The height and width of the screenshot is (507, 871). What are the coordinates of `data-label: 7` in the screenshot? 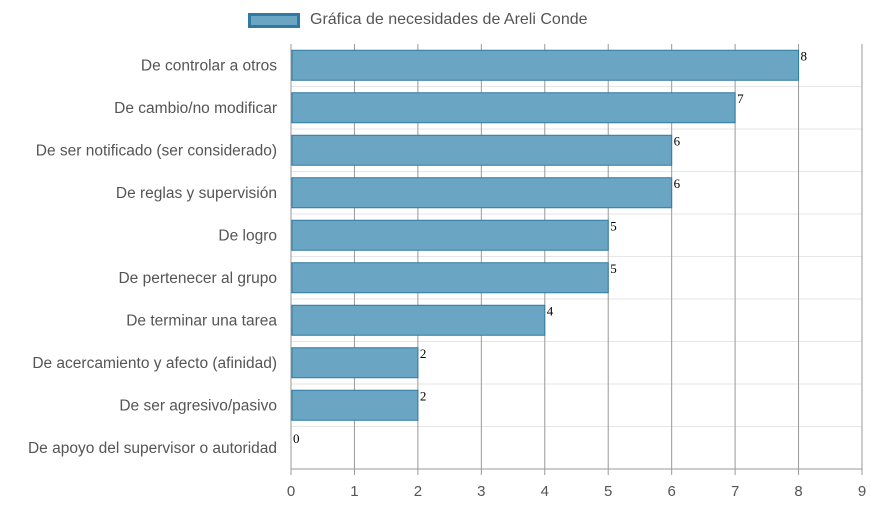 It's located at (740, 98).